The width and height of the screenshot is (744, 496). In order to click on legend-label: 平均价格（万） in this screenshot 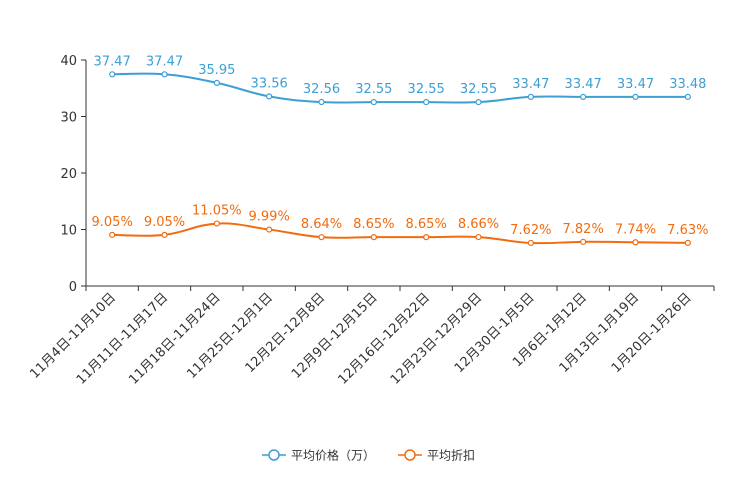, I will do `click(333, 455)`.